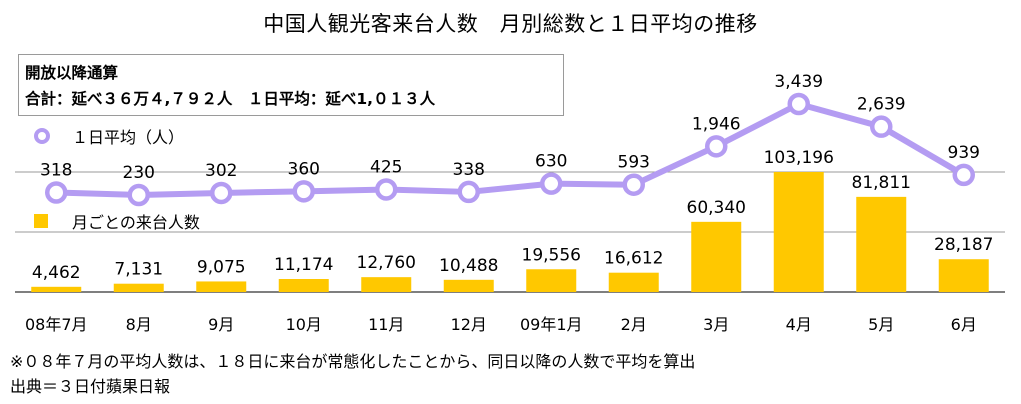 This screenshot has width=1021, height=404. What do you see at coordinates (221, 171) in the screenshot?
I see `line-value-label: 302` at bounding box center [221, 171].